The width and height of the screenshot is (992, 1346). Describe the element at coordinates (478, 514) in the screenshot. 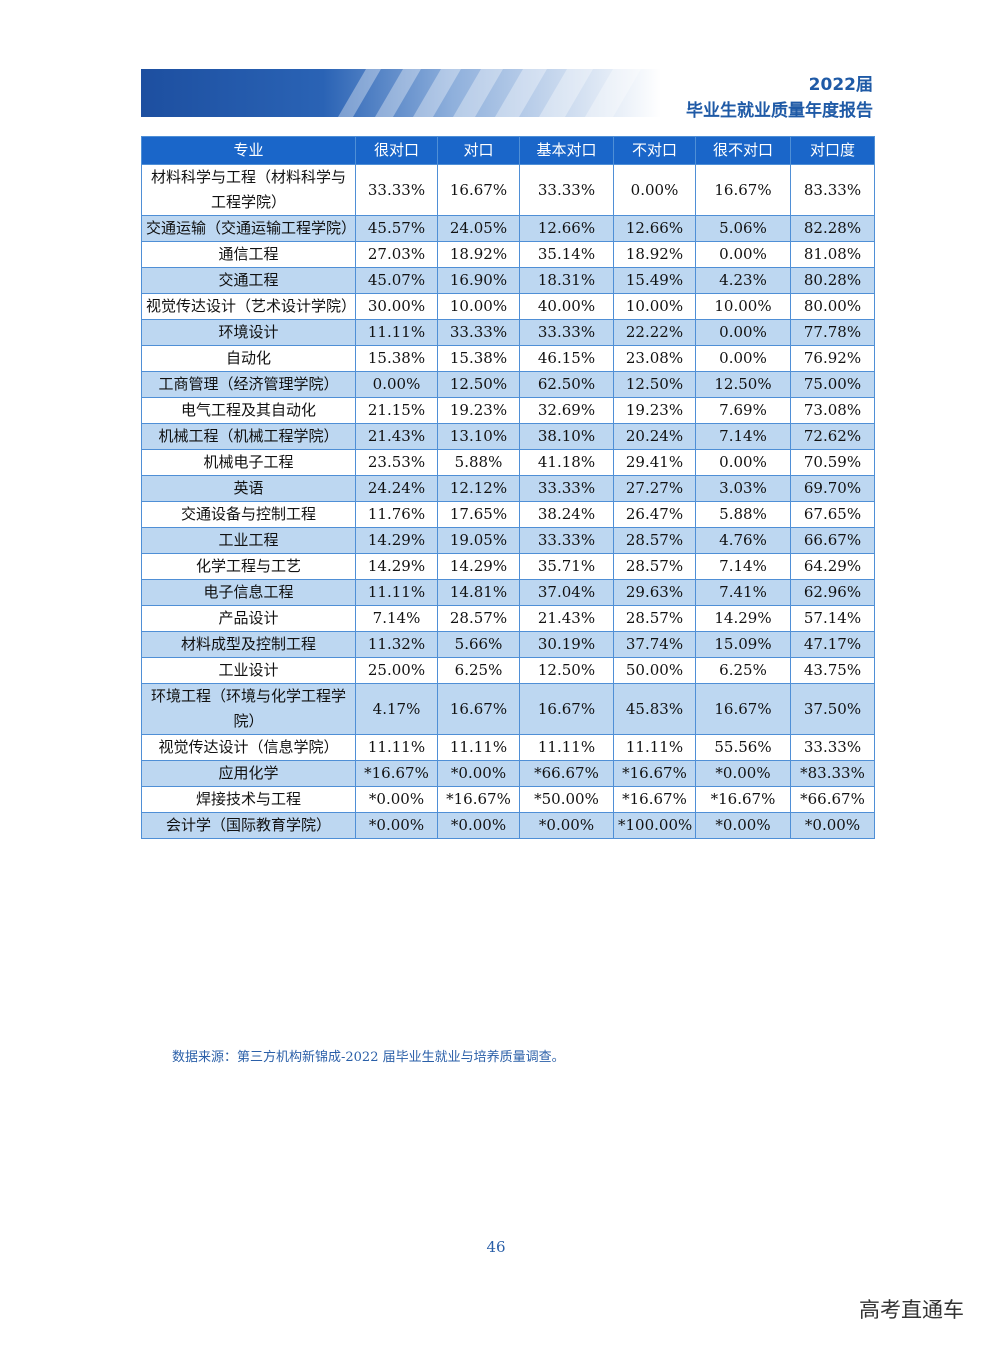

I see `value-cell: 17.65%` at that location.